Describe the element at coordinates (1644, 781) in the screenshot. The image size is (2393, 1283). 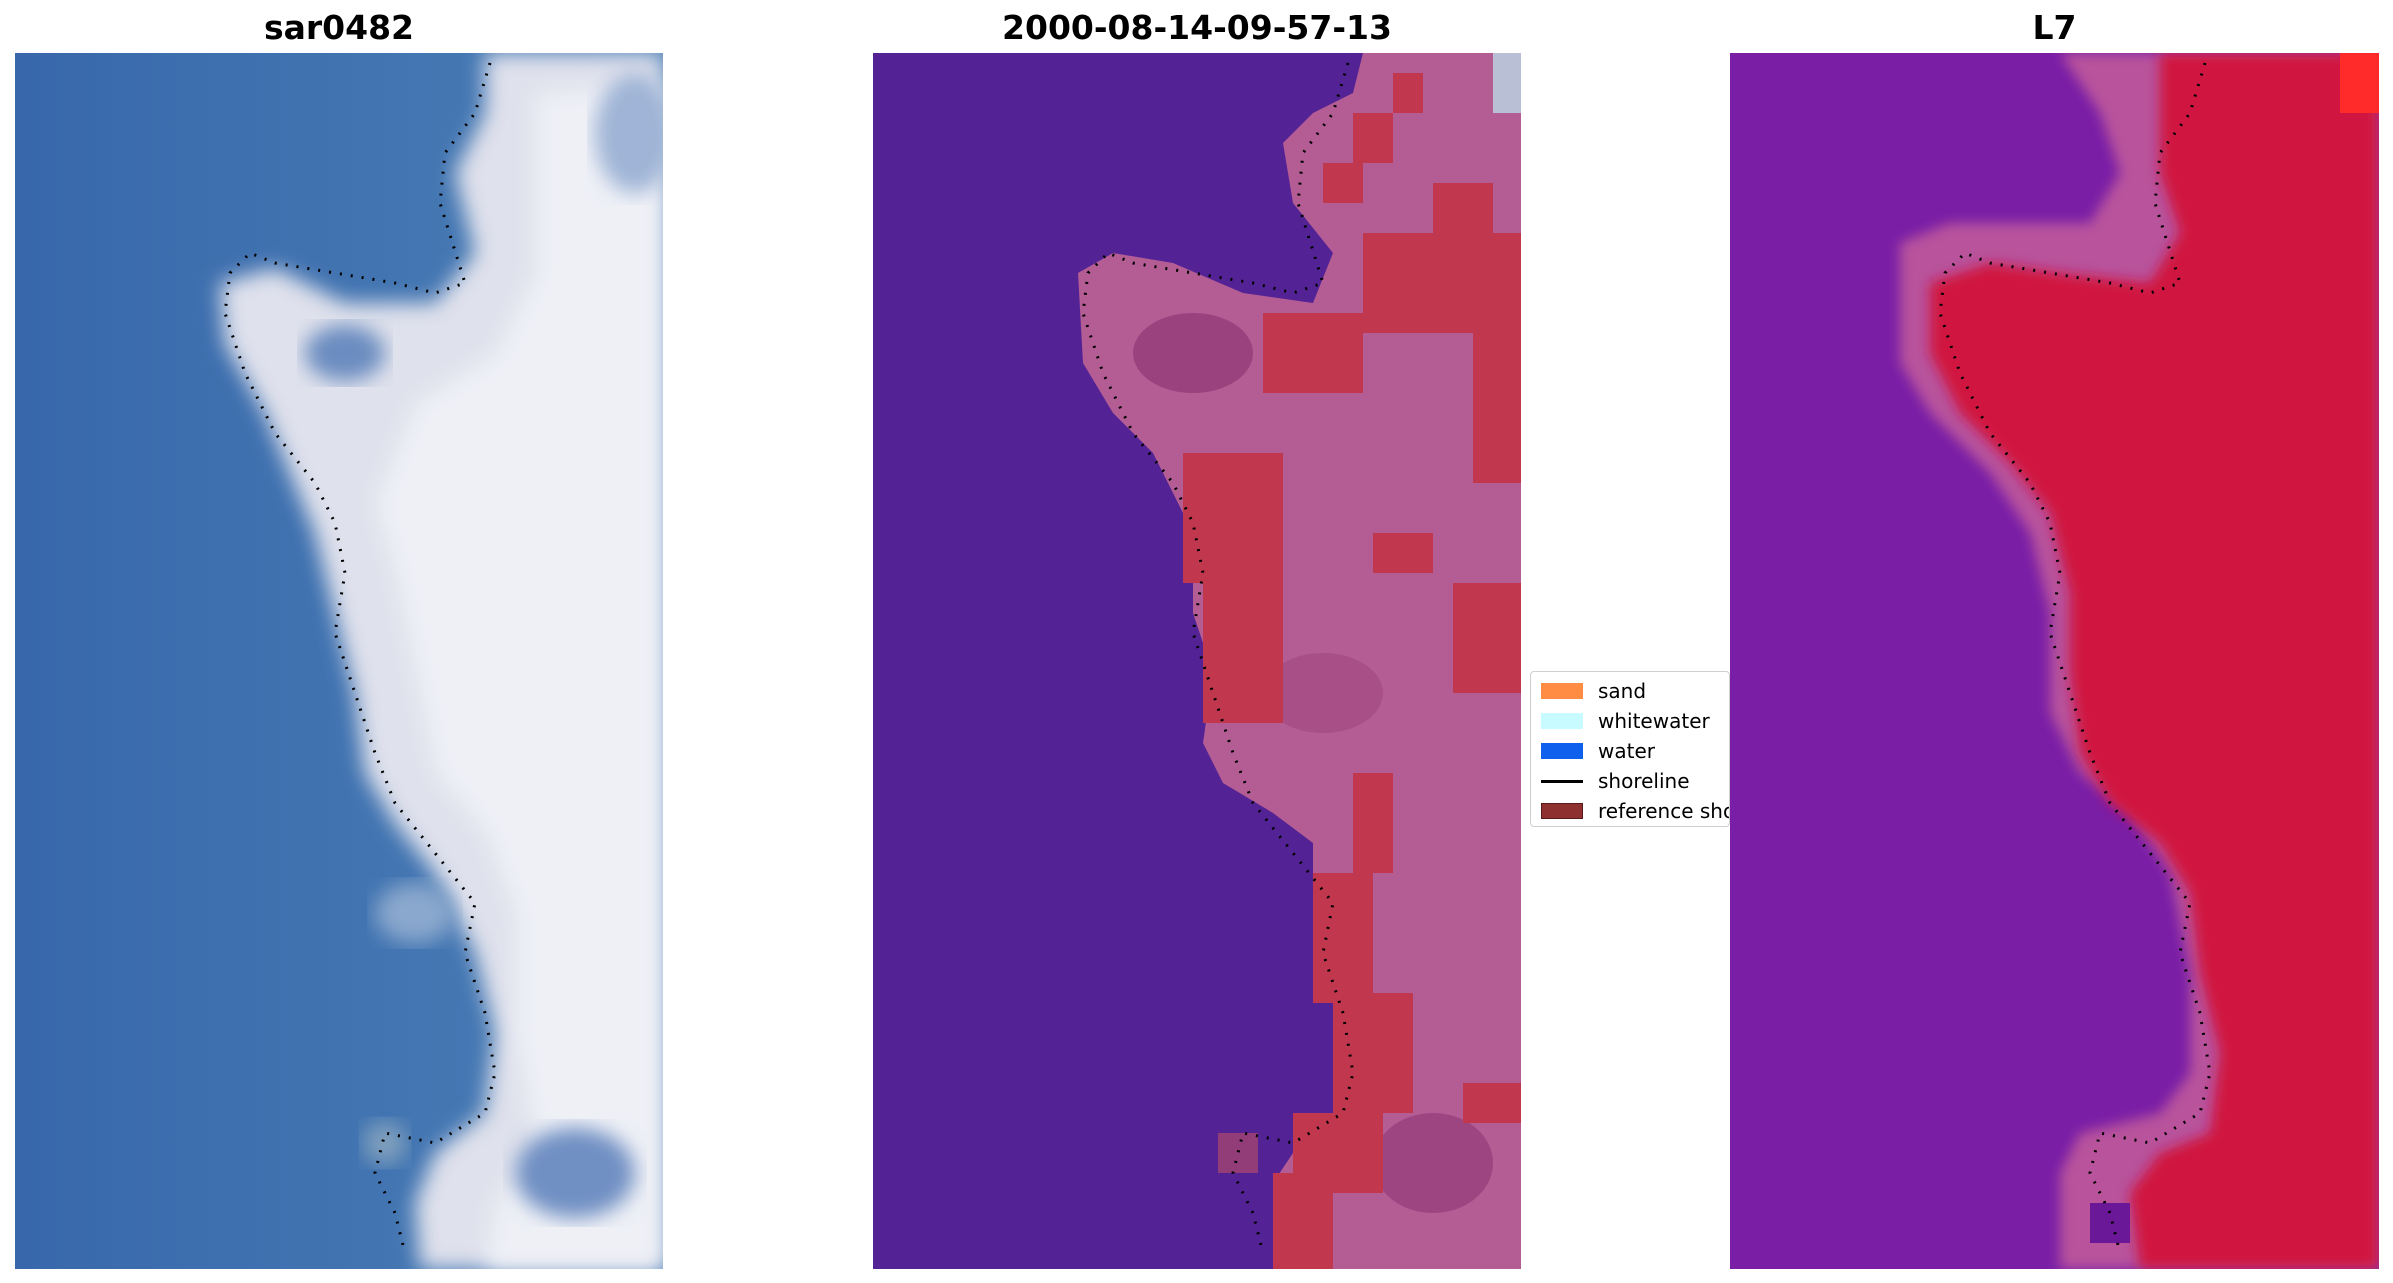
I see `legend-label: shoreline` at that location.